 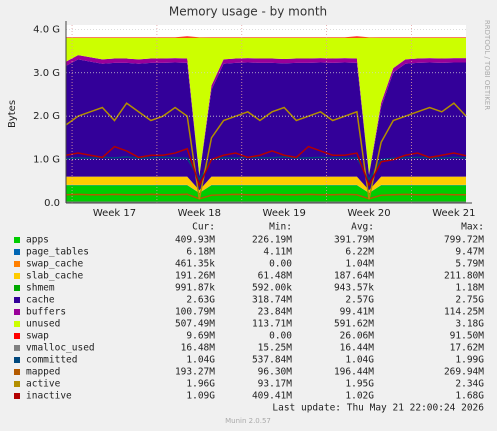 What do you see at coordinates (467, 336) in the screenshot?
I see `legend-stat: 91.50M` at bounding box center [467, 336].